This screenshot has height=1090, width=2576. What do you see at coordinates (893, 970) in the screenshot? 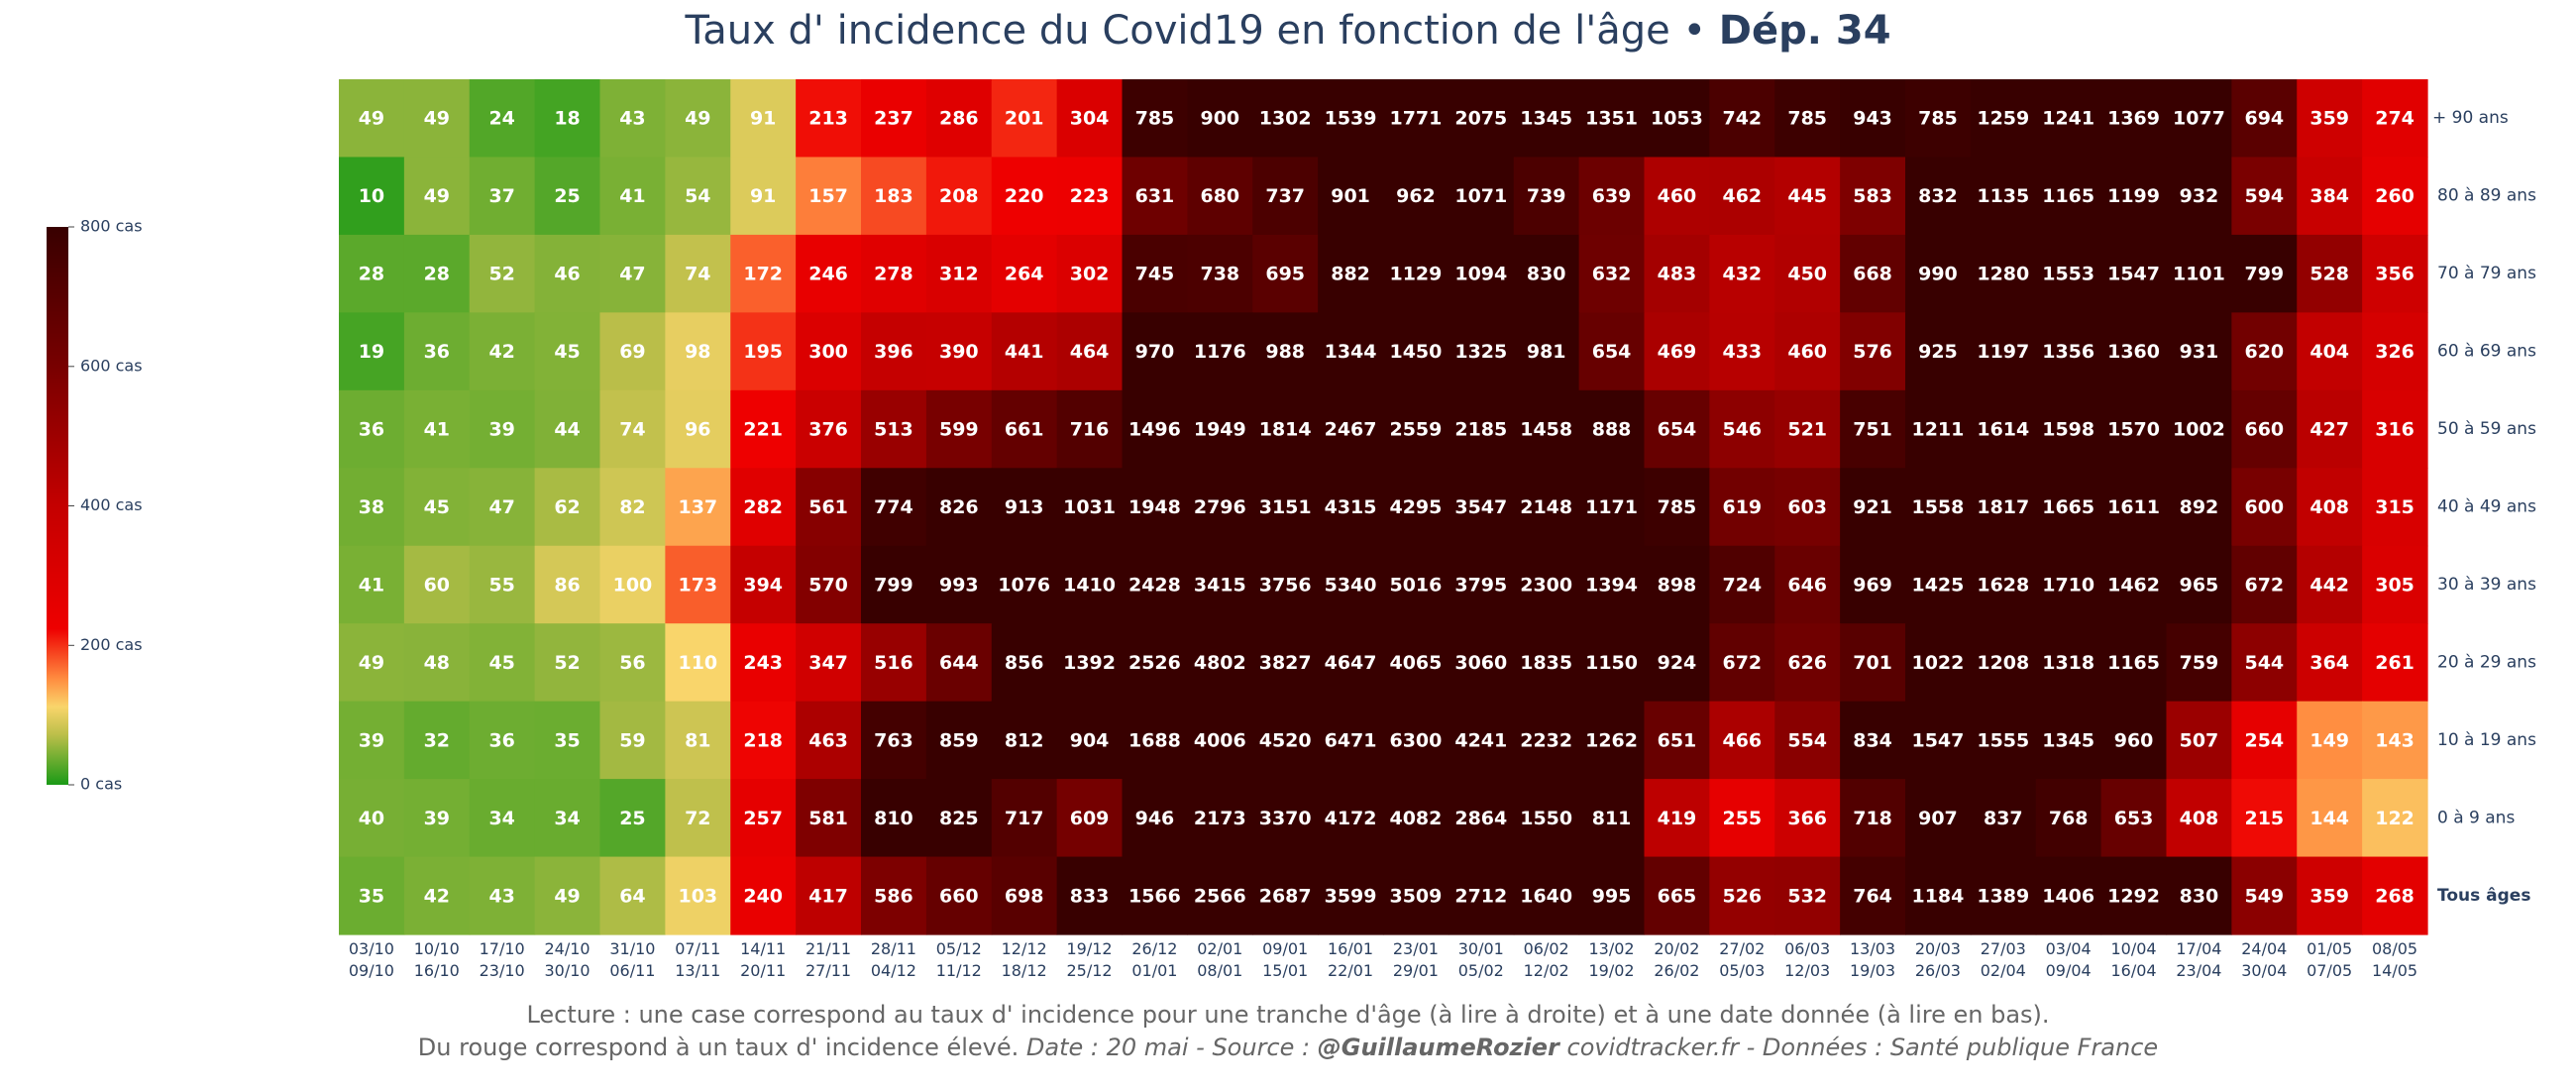
I see `x-tick-label: 04/12` at bounding box center [893, 970].